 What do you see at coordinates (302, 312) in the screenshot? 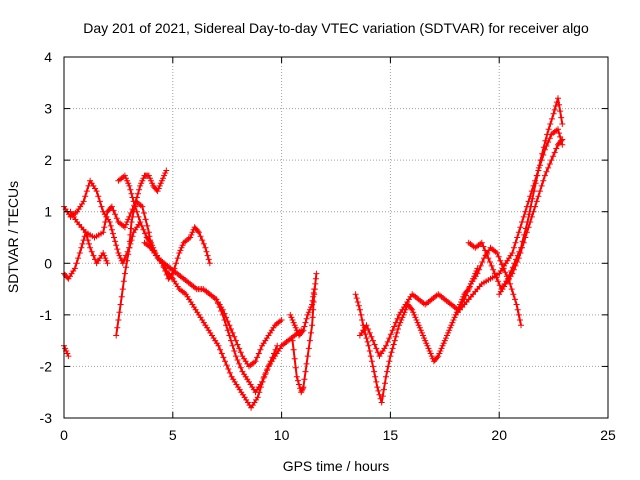
I see `series-track-j` at bounding box center [302, 312].